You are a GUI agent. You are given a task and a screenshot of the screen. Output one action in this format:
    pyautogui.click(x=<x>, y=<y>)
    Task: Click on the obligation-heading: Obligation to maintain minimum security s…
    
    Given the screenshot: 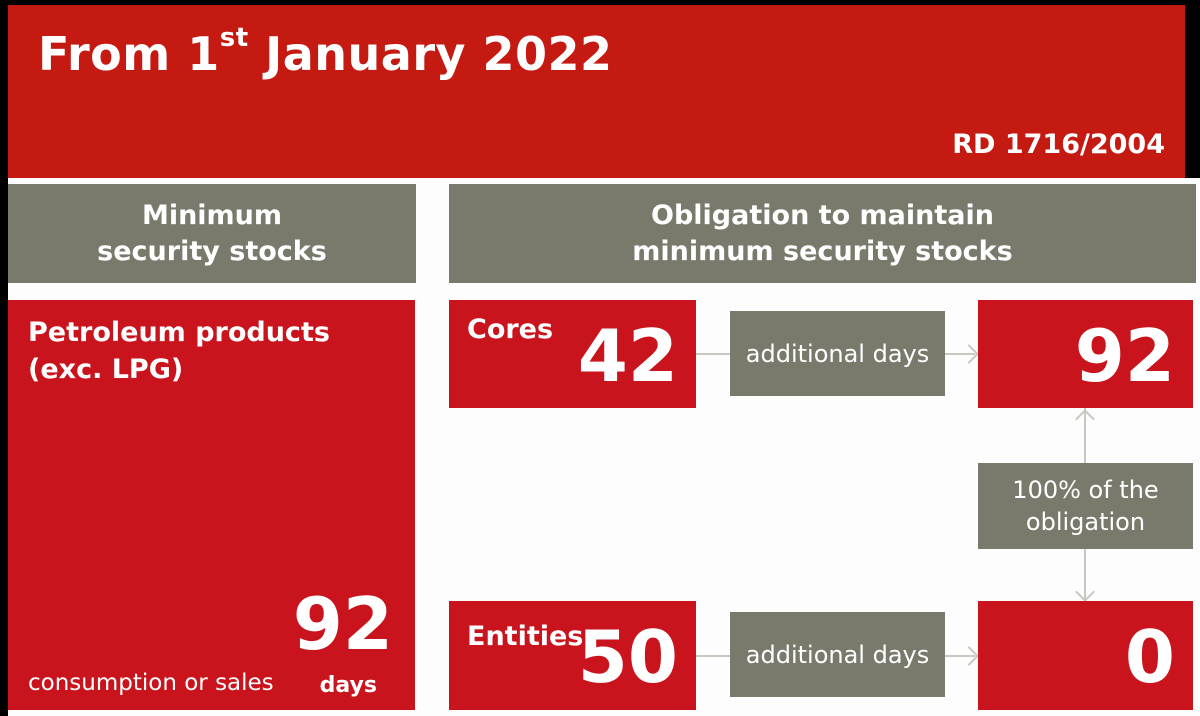 What is the action you would take?
    pyautogui.click(x=822, y=233)
    